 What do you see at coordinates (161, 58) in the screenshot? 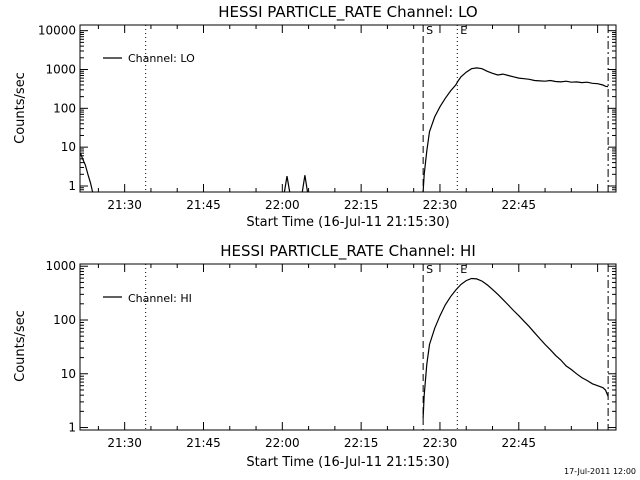
I see `legend-label: Channel: LO` at bounding box center [161, 58].